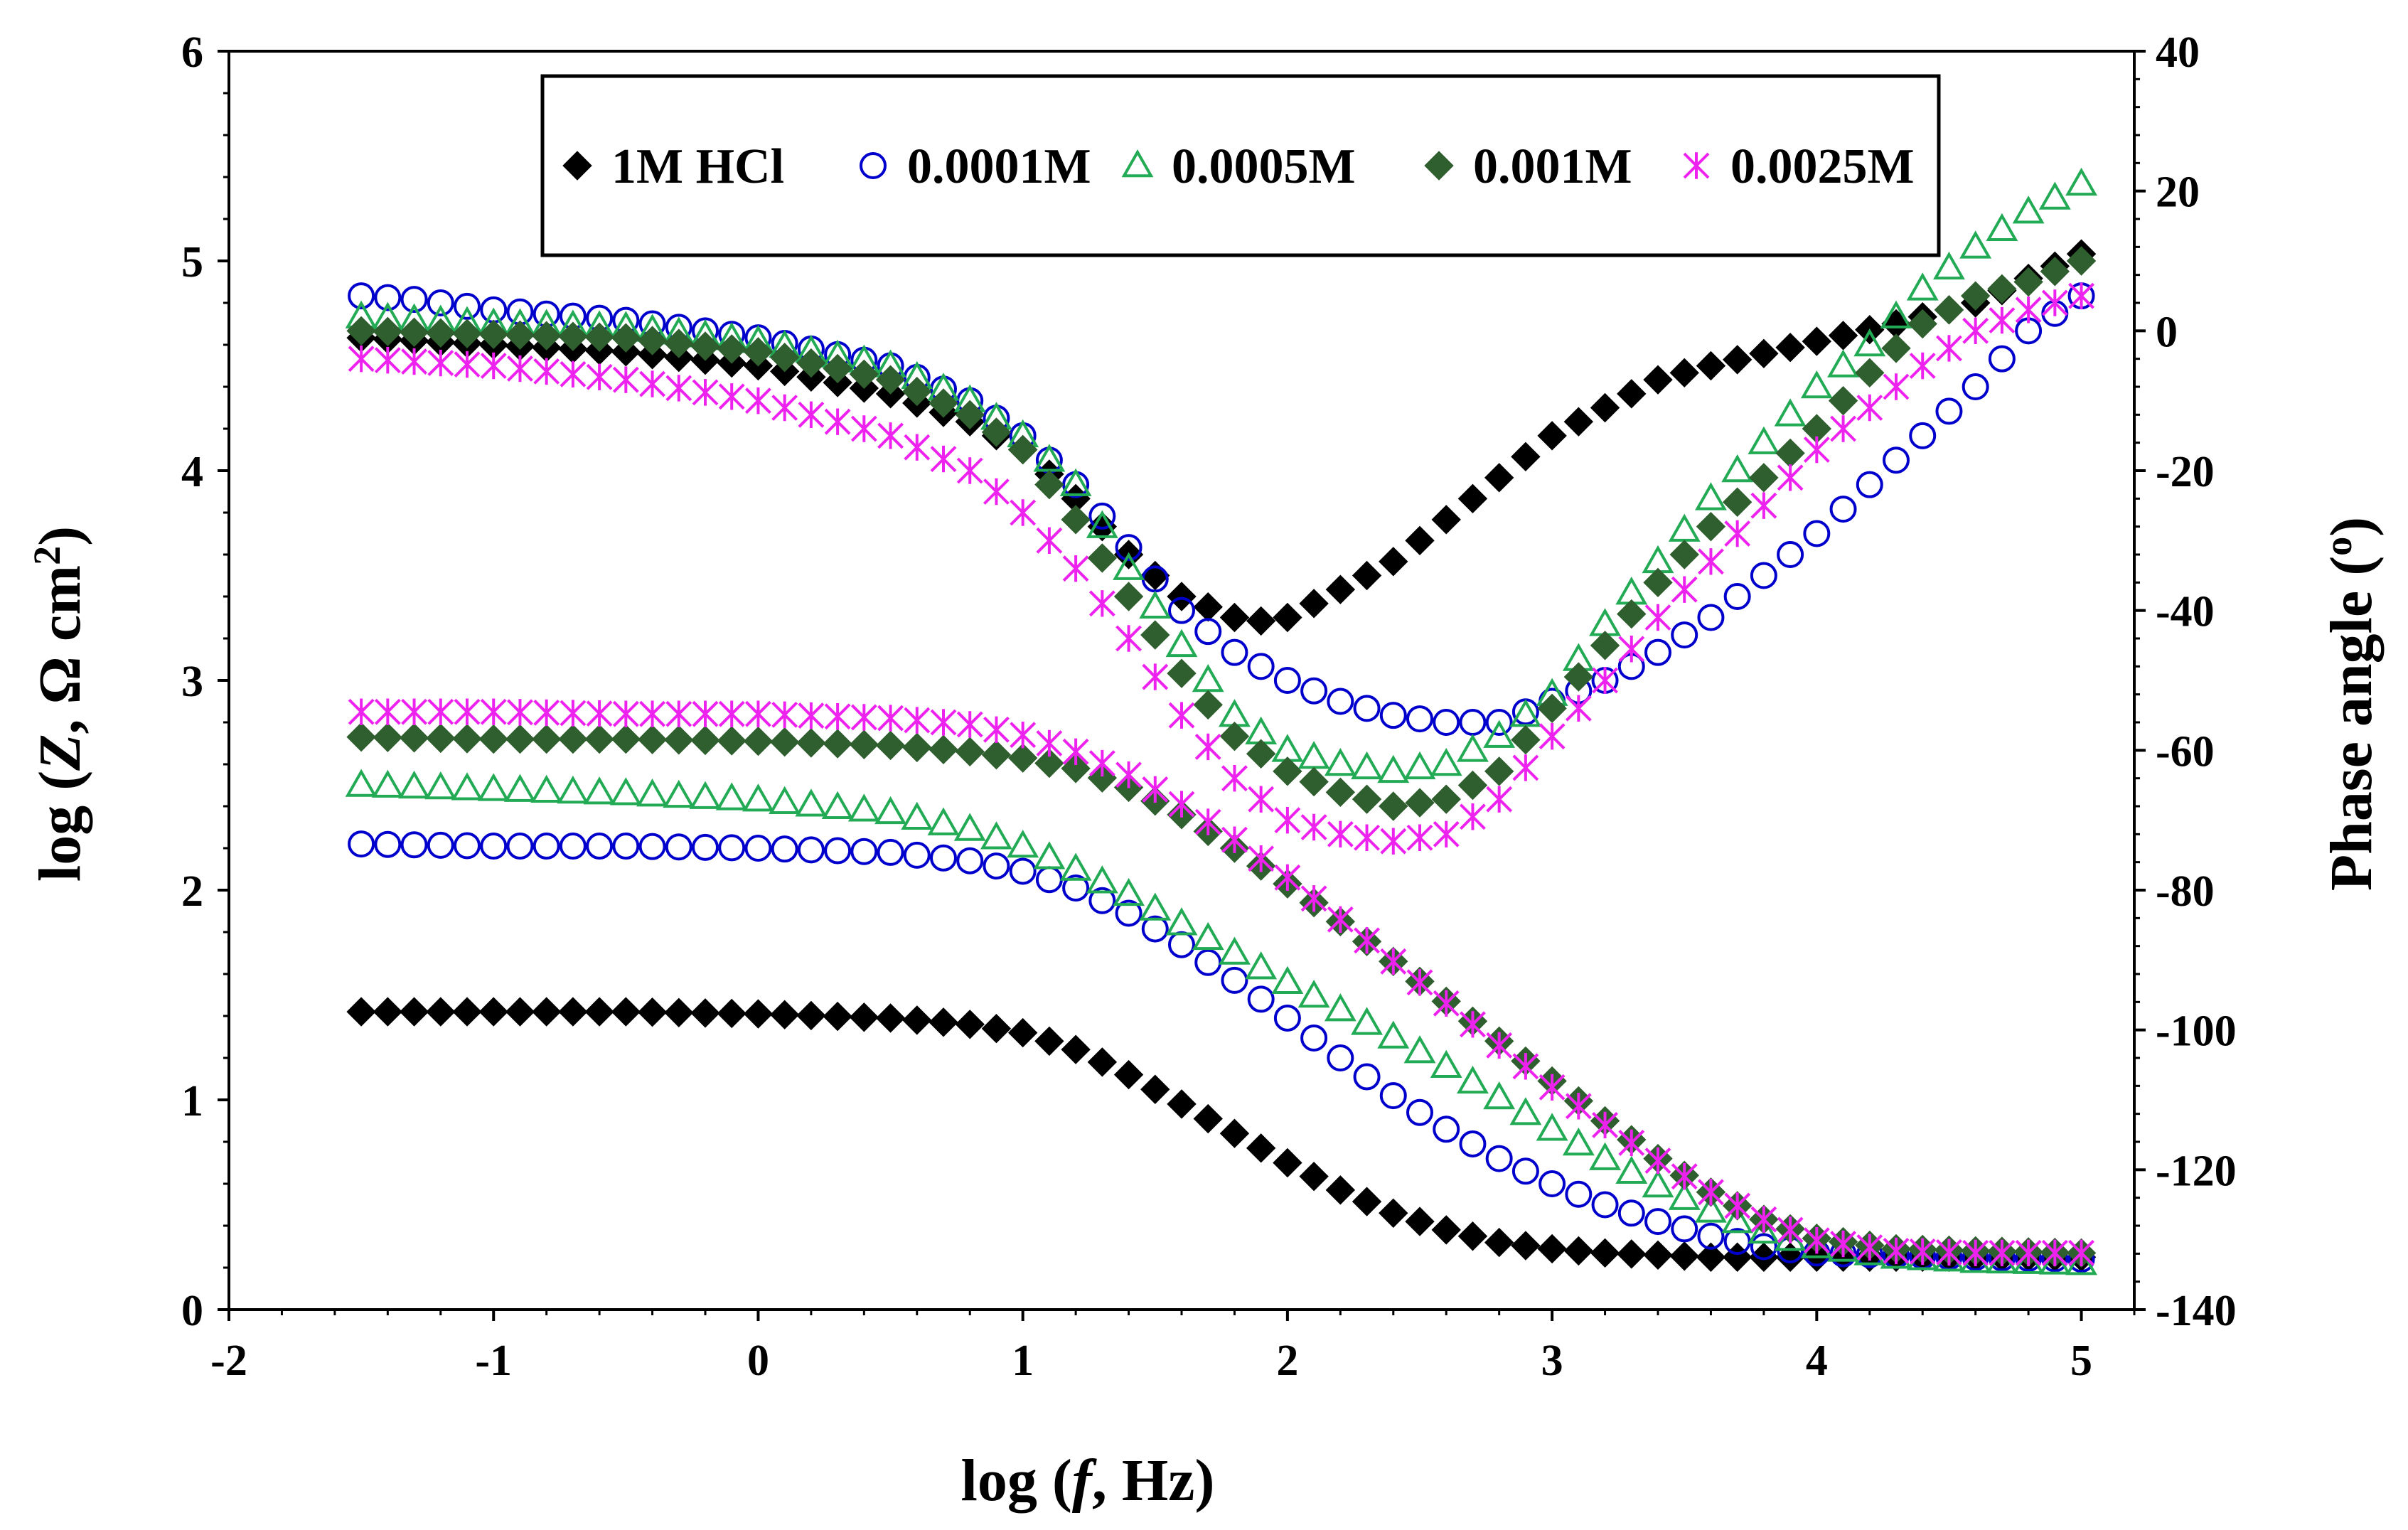 This screenshot has width=2408, height=1530. Describe the element at coordinates (2196, 1171) in the screenshot. I see `y2-tick-label: -120` at that location.